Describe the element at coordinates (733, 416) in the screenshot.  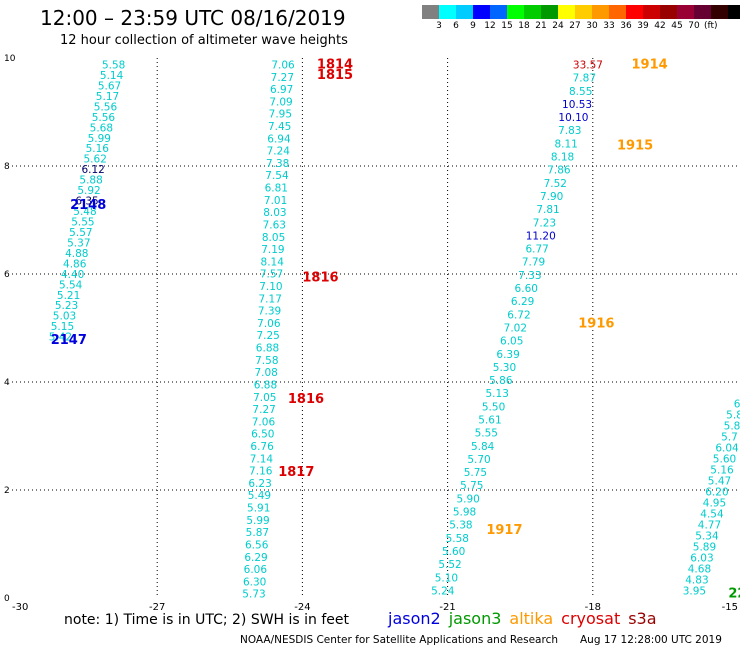
I see `swh-value: 5.8` at that location.